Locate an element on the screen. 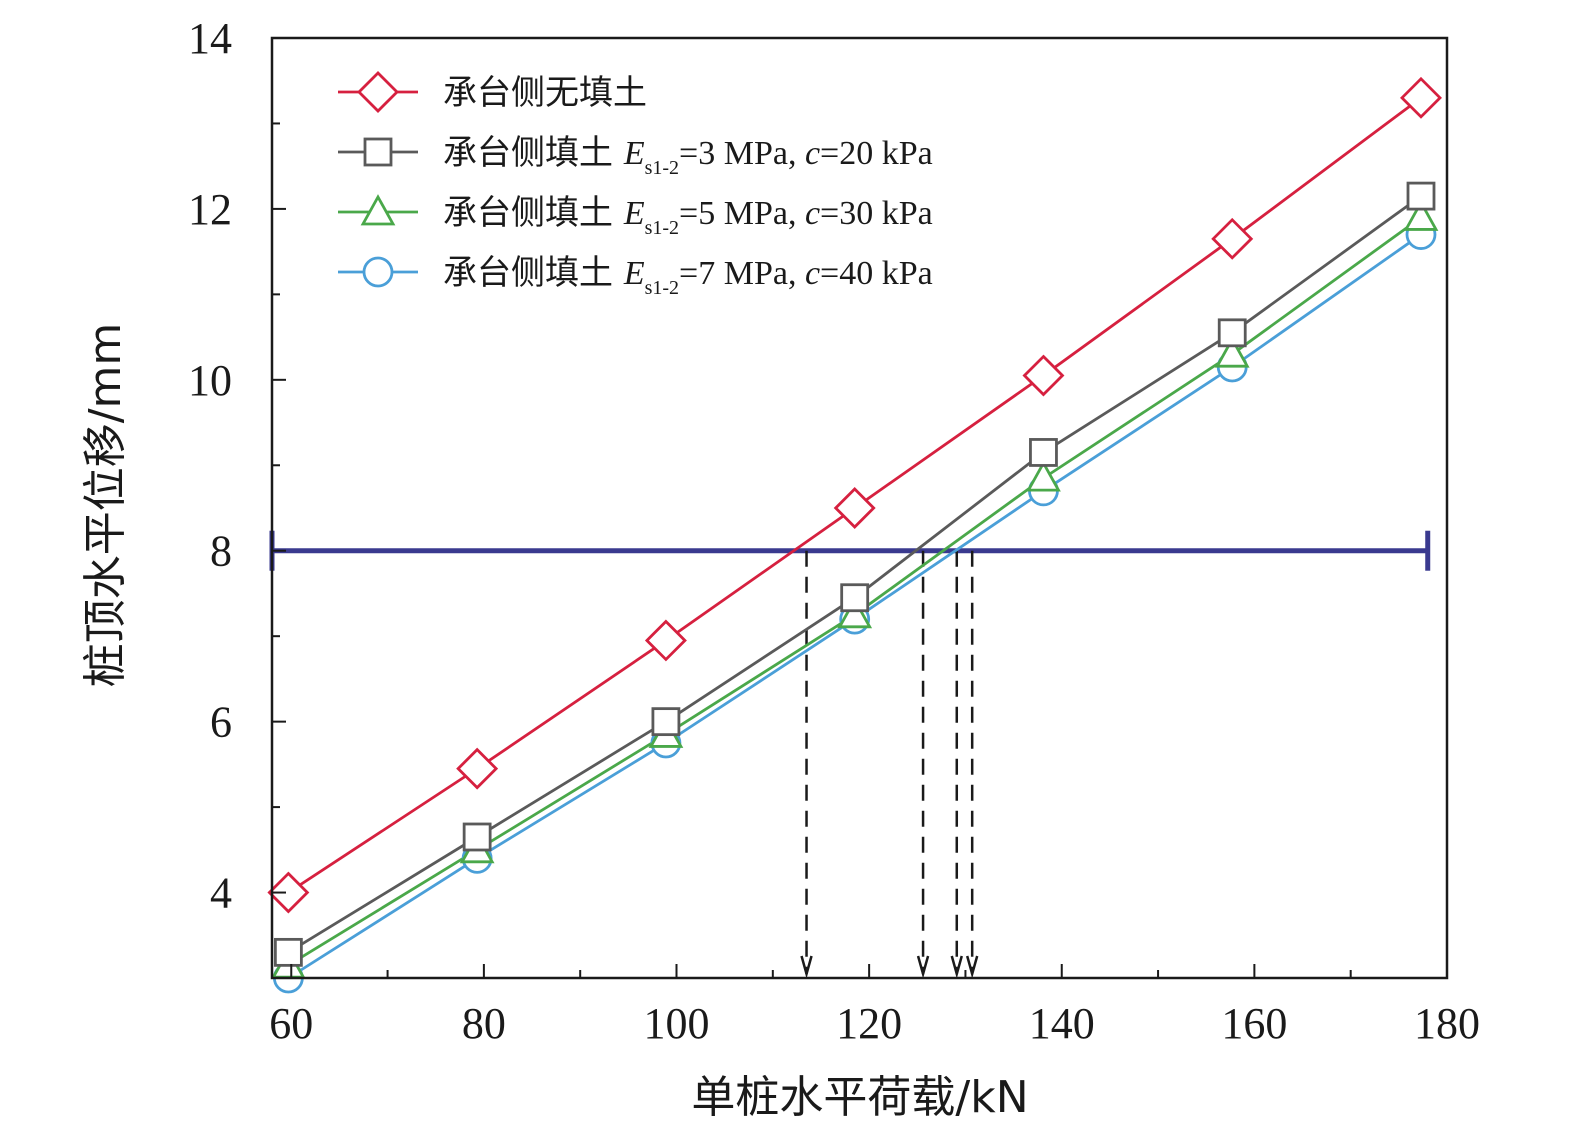  y-tick-label: 10 is located at coordinates (210, 380).